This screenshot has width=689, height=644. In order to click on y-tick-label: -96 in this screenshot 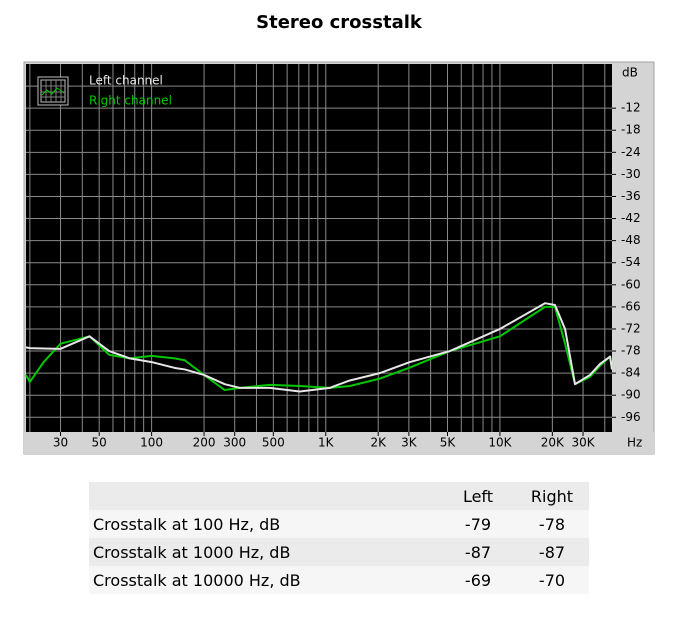, I will do `click(631, 417)`.